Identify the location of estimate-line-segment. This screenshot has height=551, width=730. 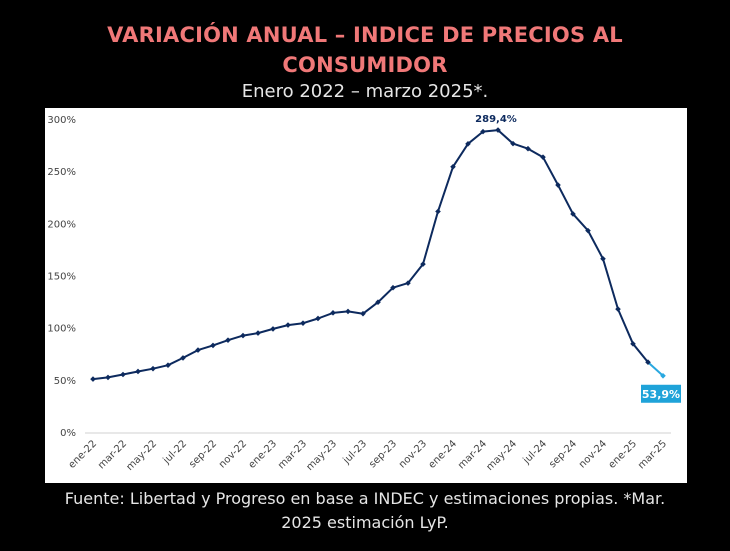
(655, 369).